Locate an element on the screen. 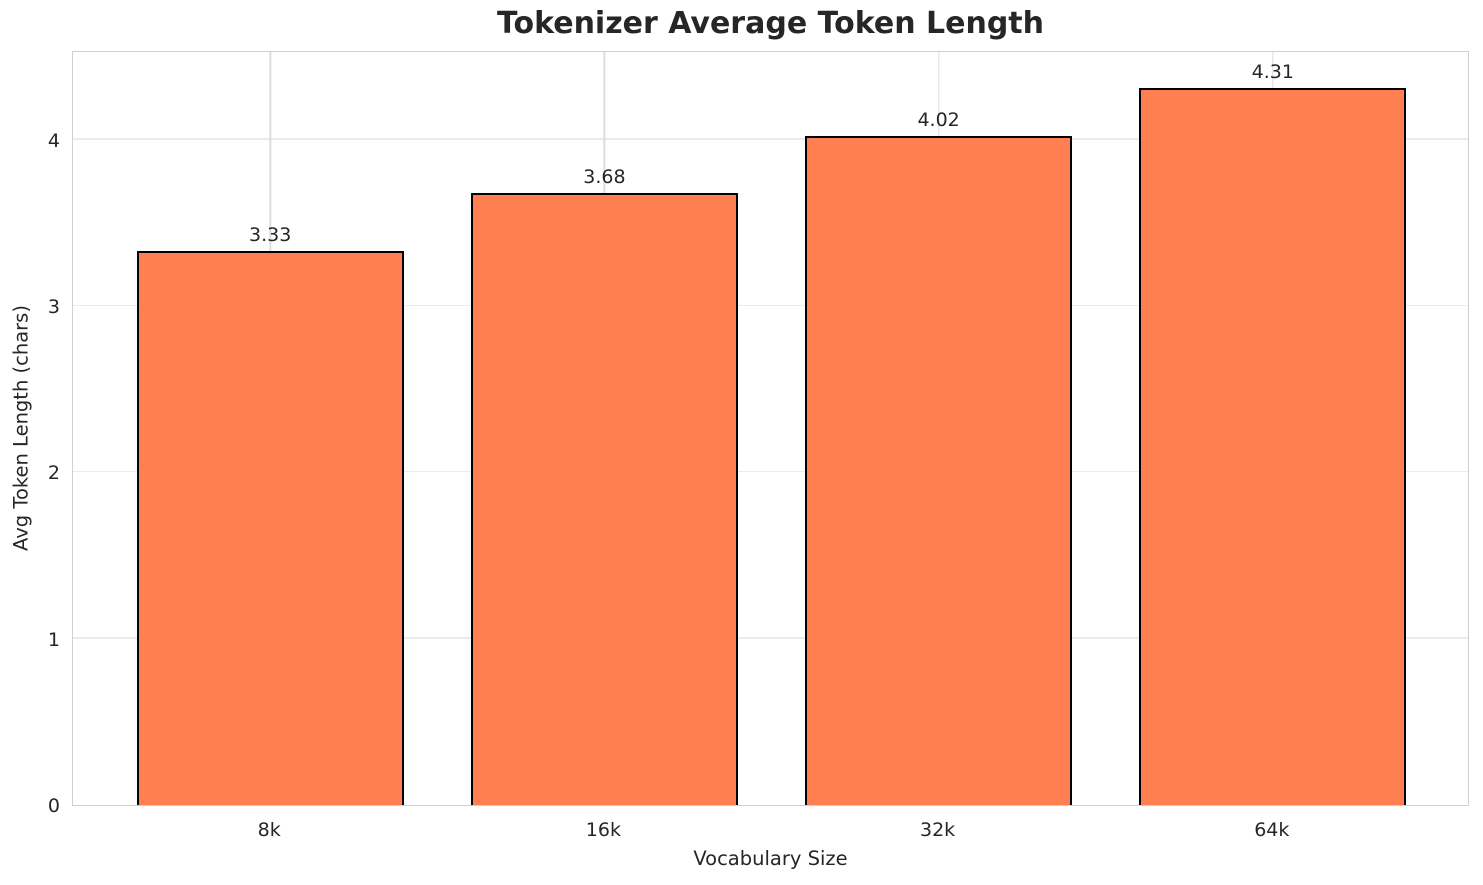  y-tick-label: 0 is located at coordinates (53, 806).